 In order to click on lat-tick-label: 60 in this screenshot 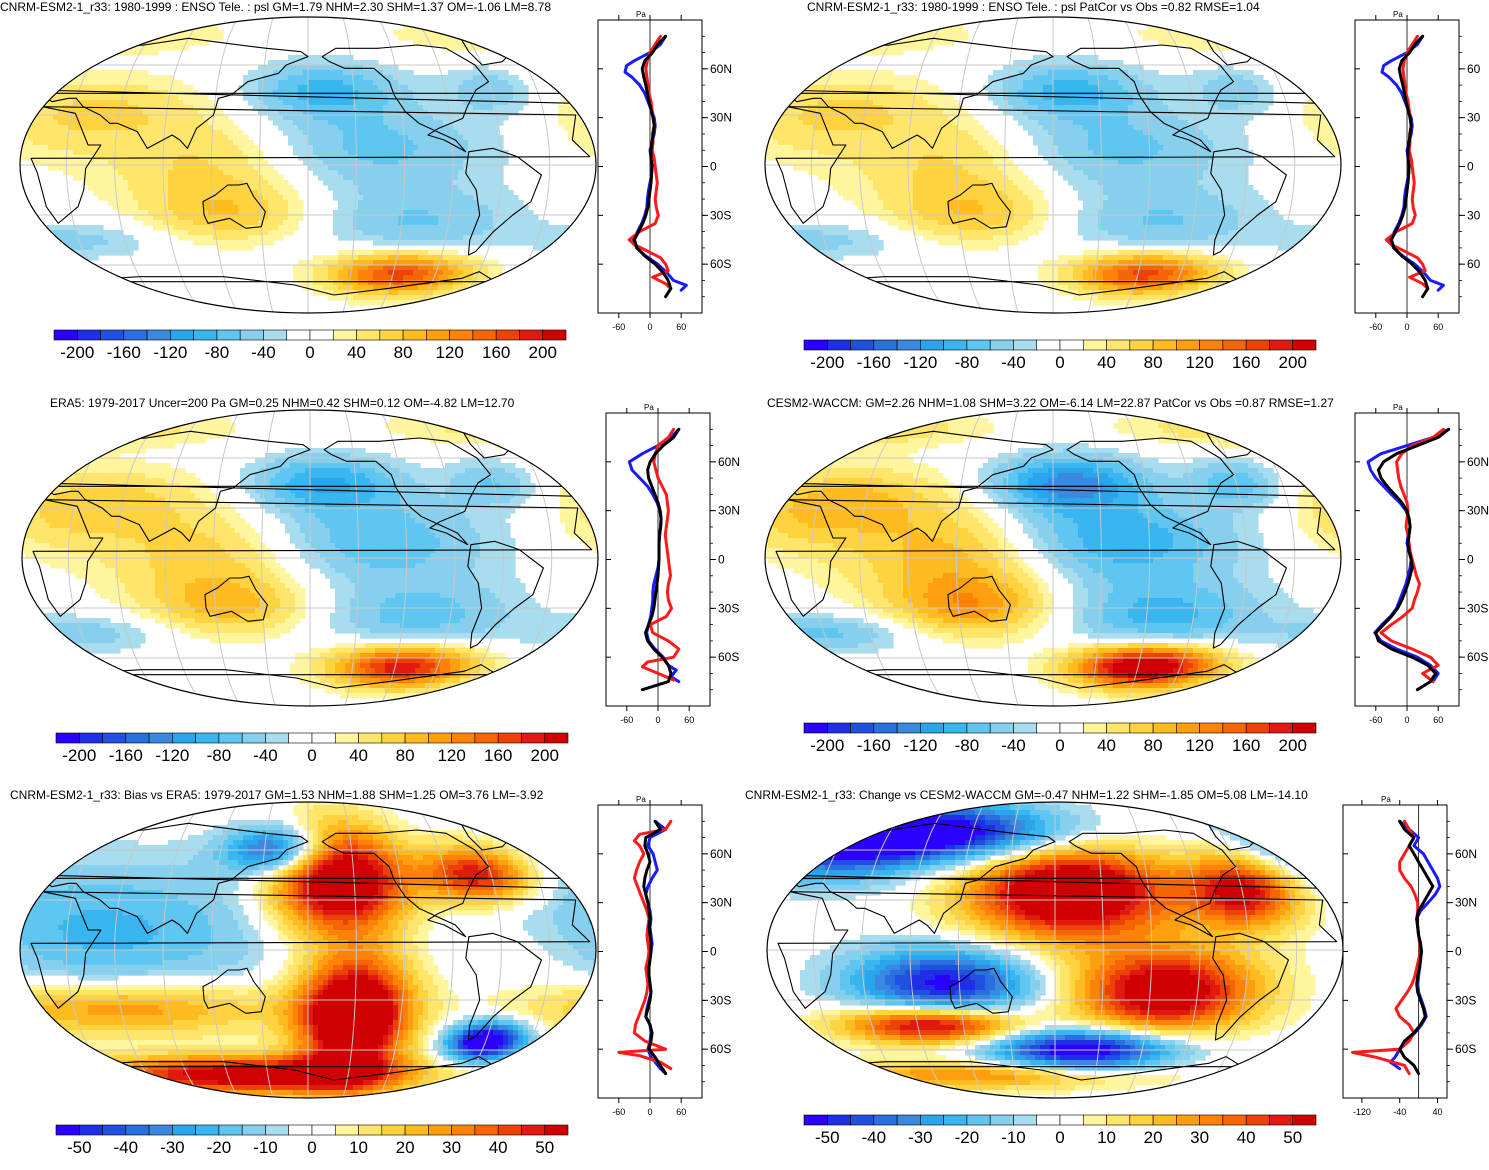, I will do `click(1474, 69)`.